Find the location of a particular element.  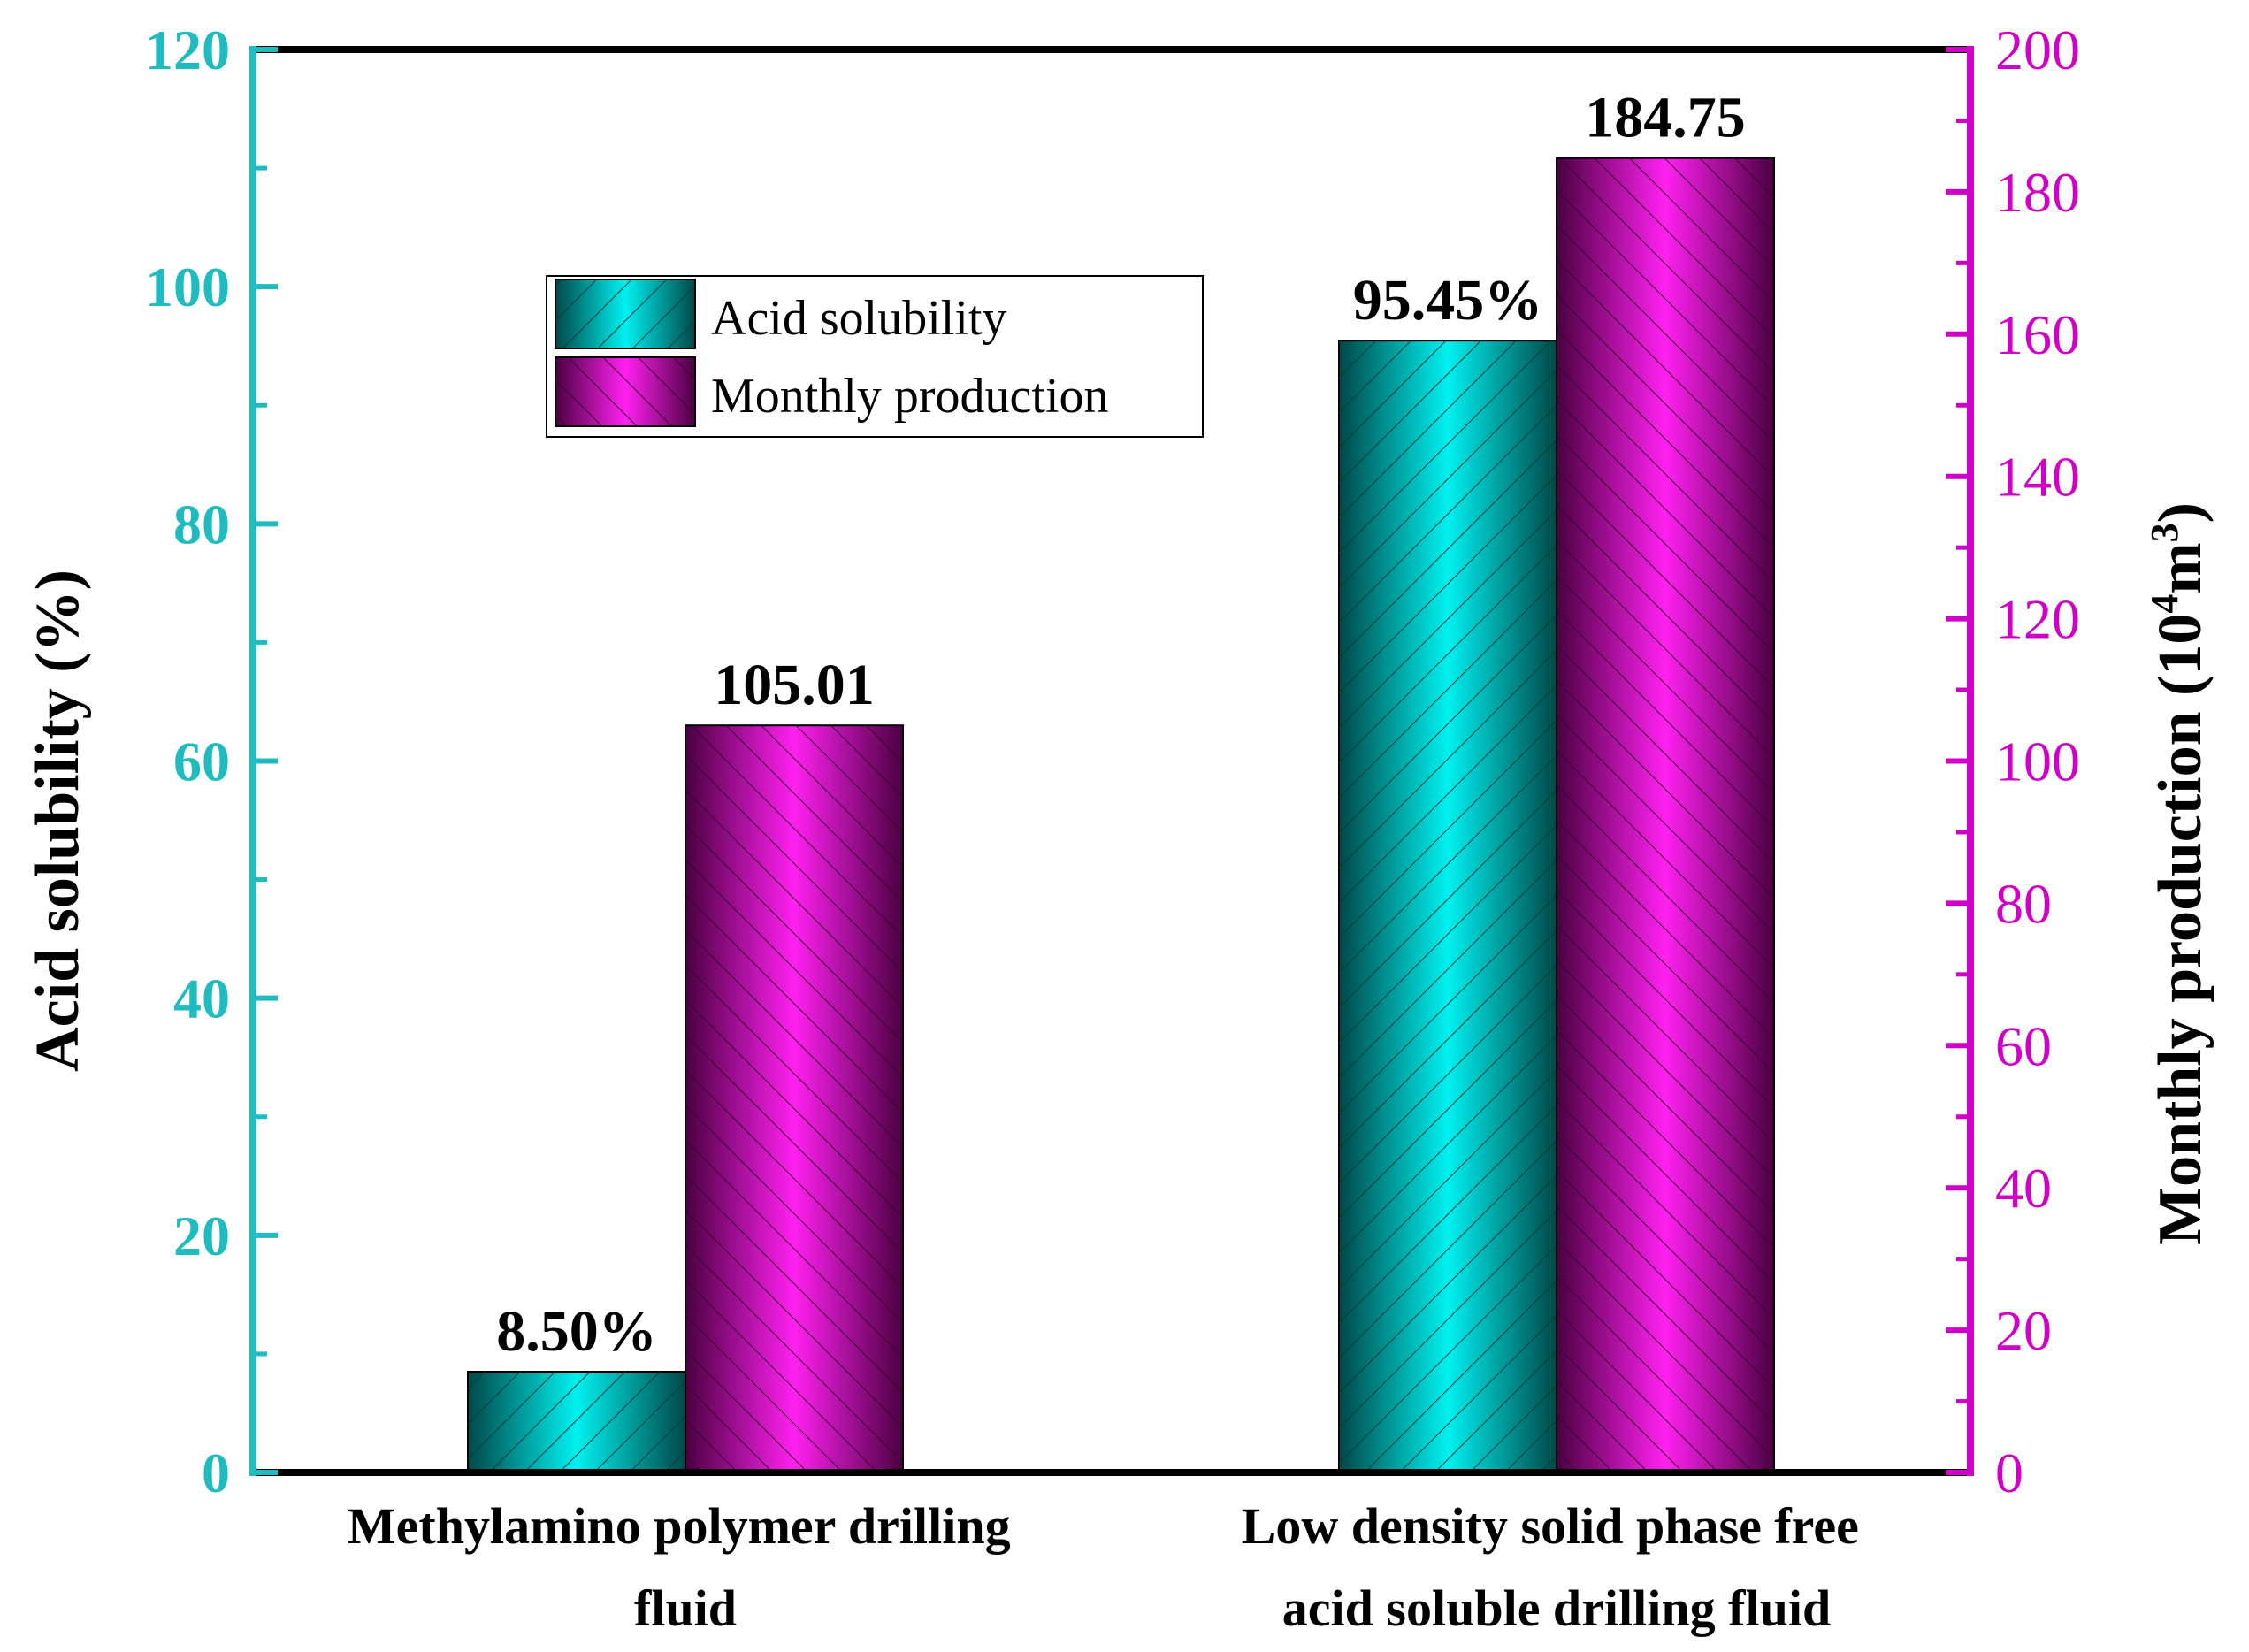

data-label-monthly-production: 184.75 is located at coordinates (1665, 118).